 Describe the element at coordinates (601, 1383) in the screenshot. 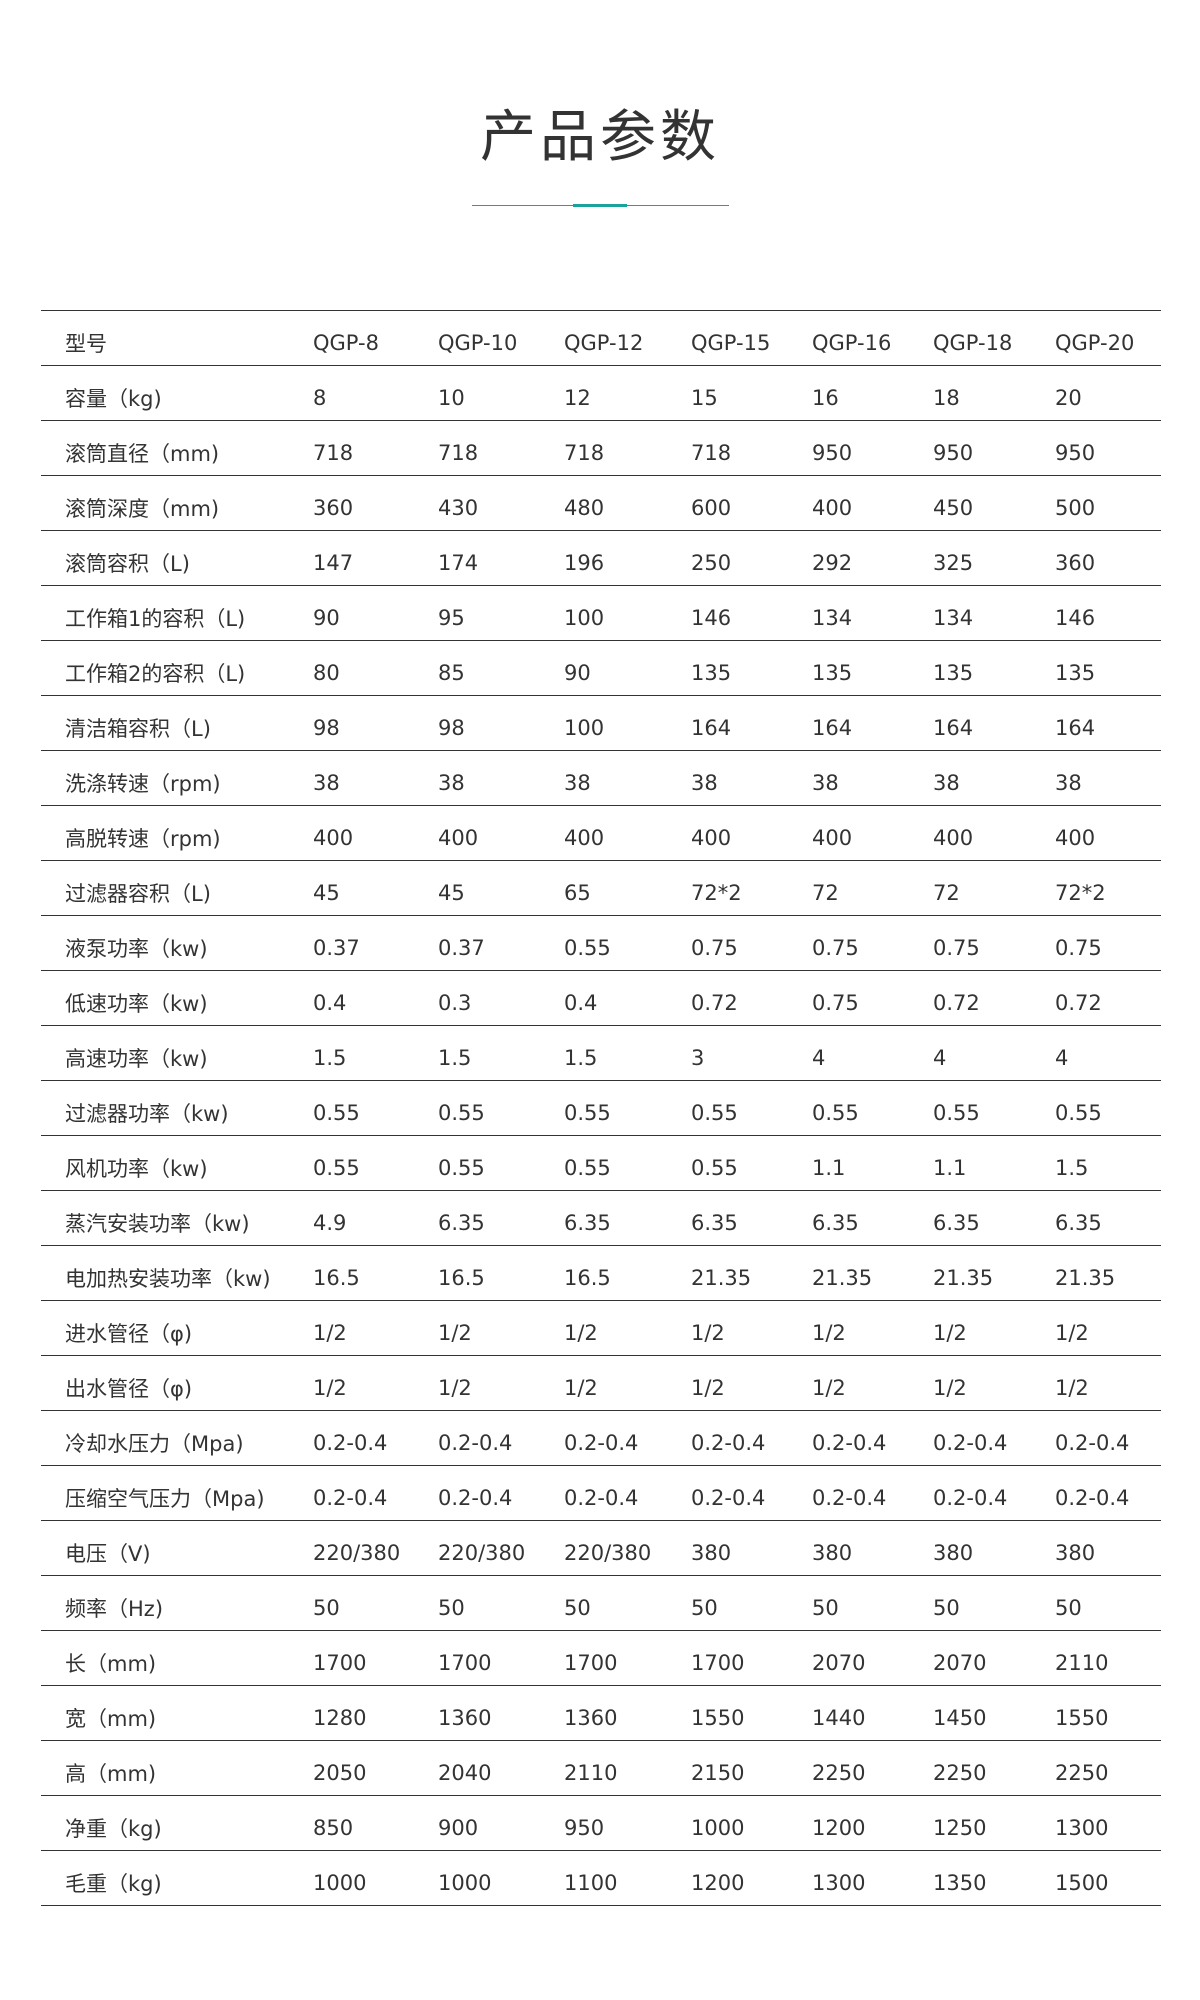

I see `table-row: 出水管径（φ) 1/2 1/2 1/2 1/2 1/2 1/2 1/2` at that location.